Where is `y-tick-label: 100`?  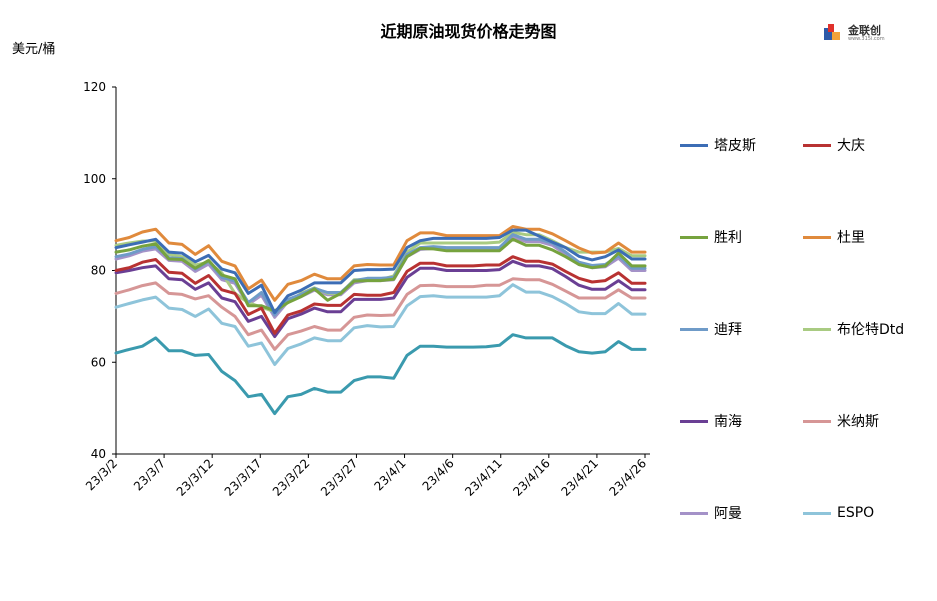
y-tick-label: 100 is located at coordinates (94, 179).